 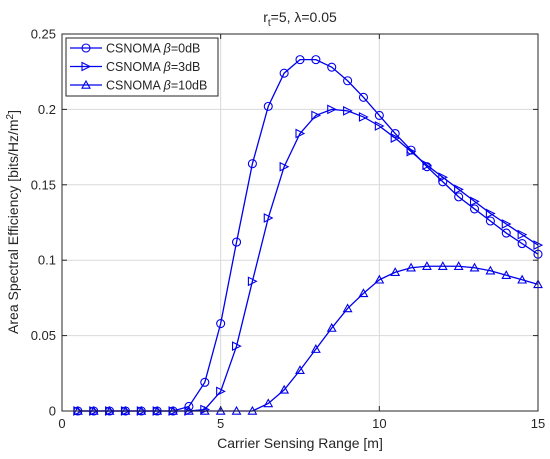 I want to click on x-tick-label: 0, so click(x=61, y=423).